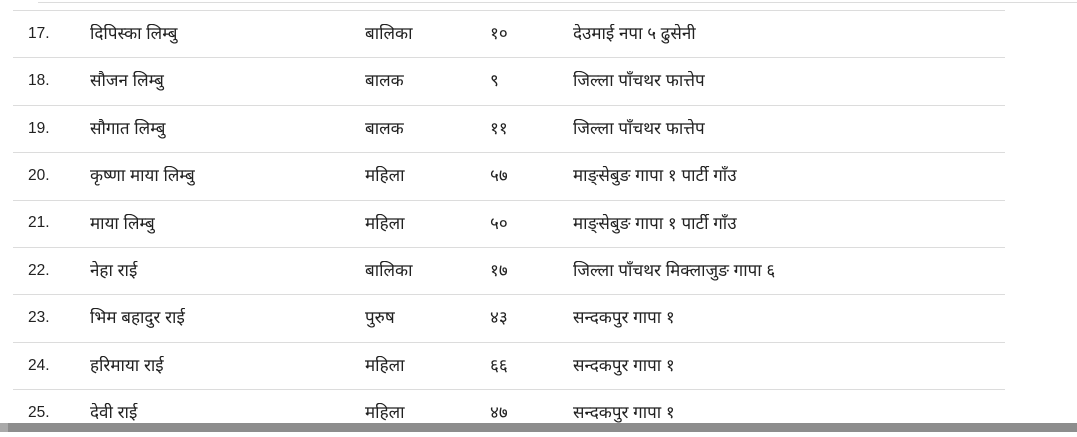 The height and width of the screenshot is (437, 1077). Describe the element at coordinates (380, 318) in the screenshot. I see `row-gender: पुरुष` at that location.